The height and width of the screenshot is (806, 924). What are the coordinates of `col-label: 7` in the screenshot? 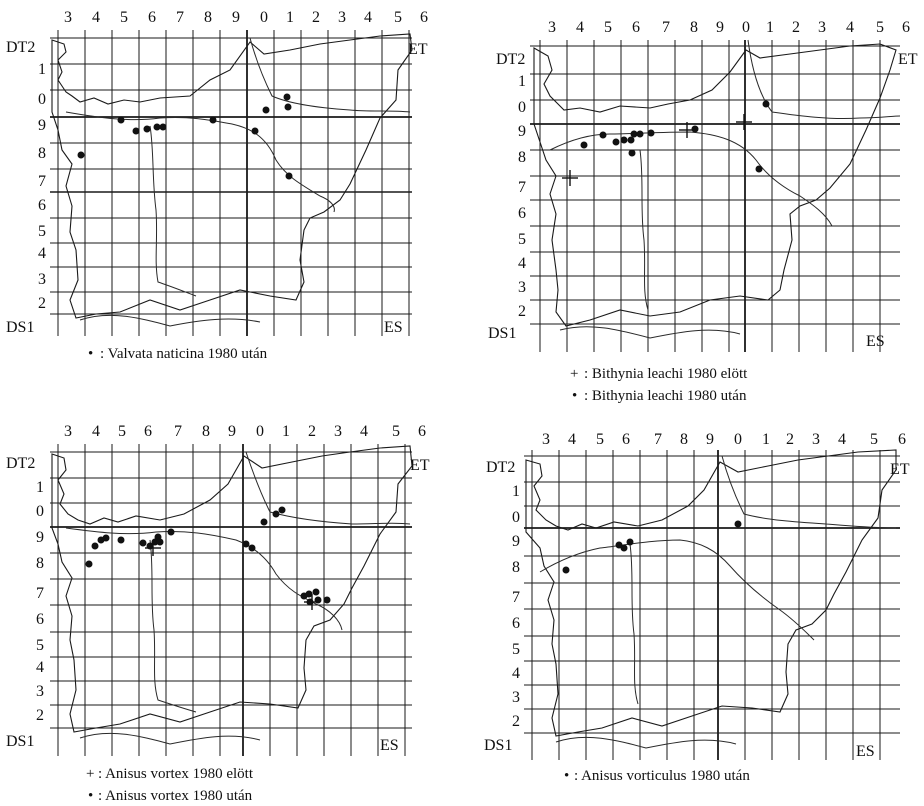 It's located at (658, 439).